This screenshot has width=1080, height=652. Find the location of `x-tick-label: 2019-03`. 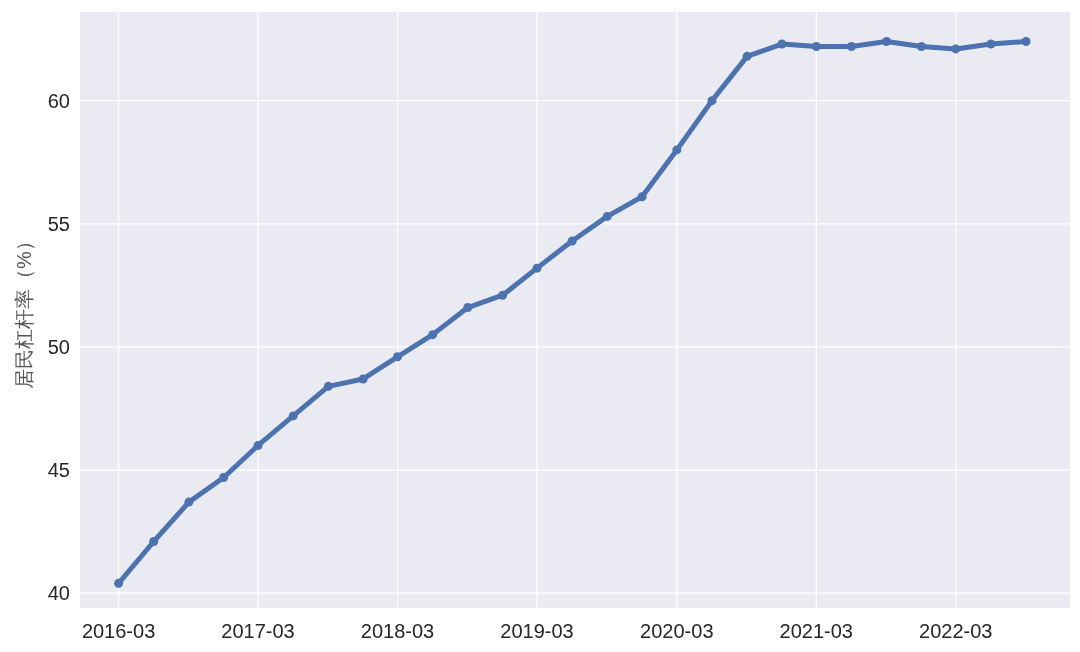

x-tick-label: 2019-03 is located at coordinates (537, 631).